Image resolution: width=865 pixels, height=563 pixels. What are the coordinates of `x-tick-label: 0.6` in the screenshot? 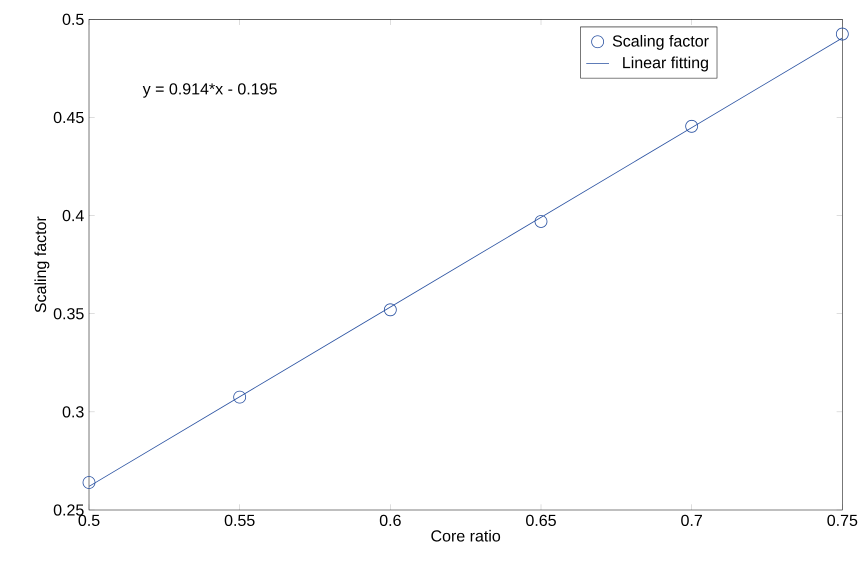 It's located at (390, 520).